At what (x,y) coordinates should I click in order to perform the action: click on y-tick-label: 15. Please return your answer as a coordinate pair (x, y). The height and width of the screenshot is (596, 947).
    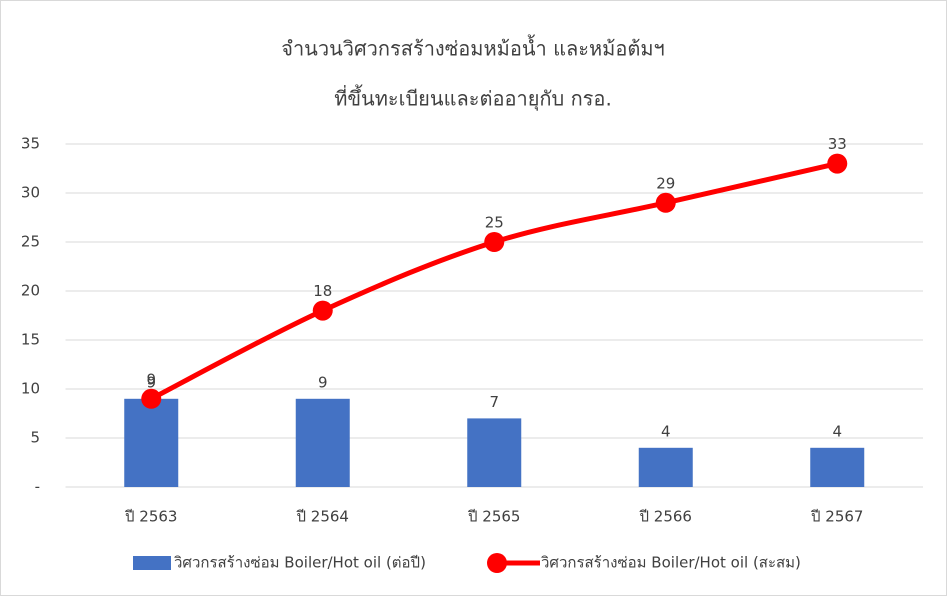
    Looking at the image, I should click on (30, 340).